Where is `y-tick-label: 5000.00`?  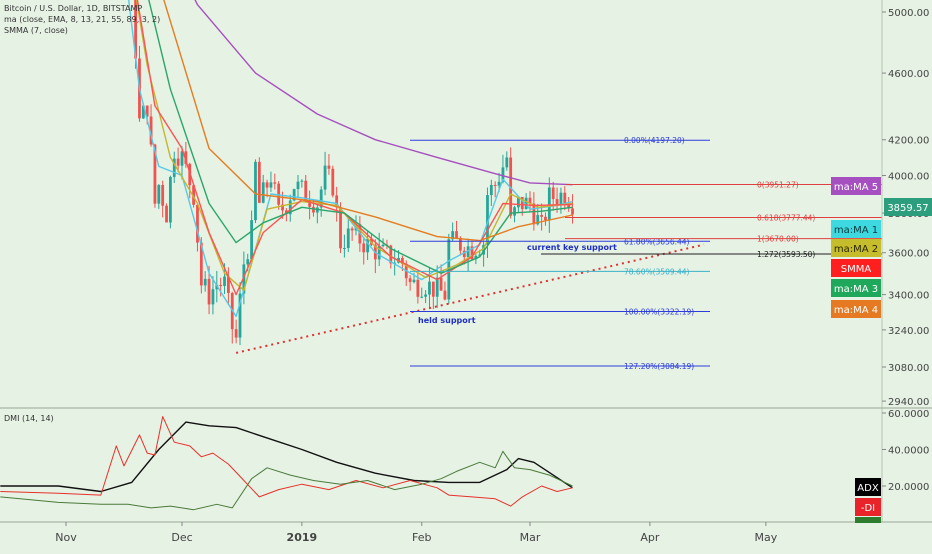 y-tick-label: 5000.00 is located at coordinates (908, 13).